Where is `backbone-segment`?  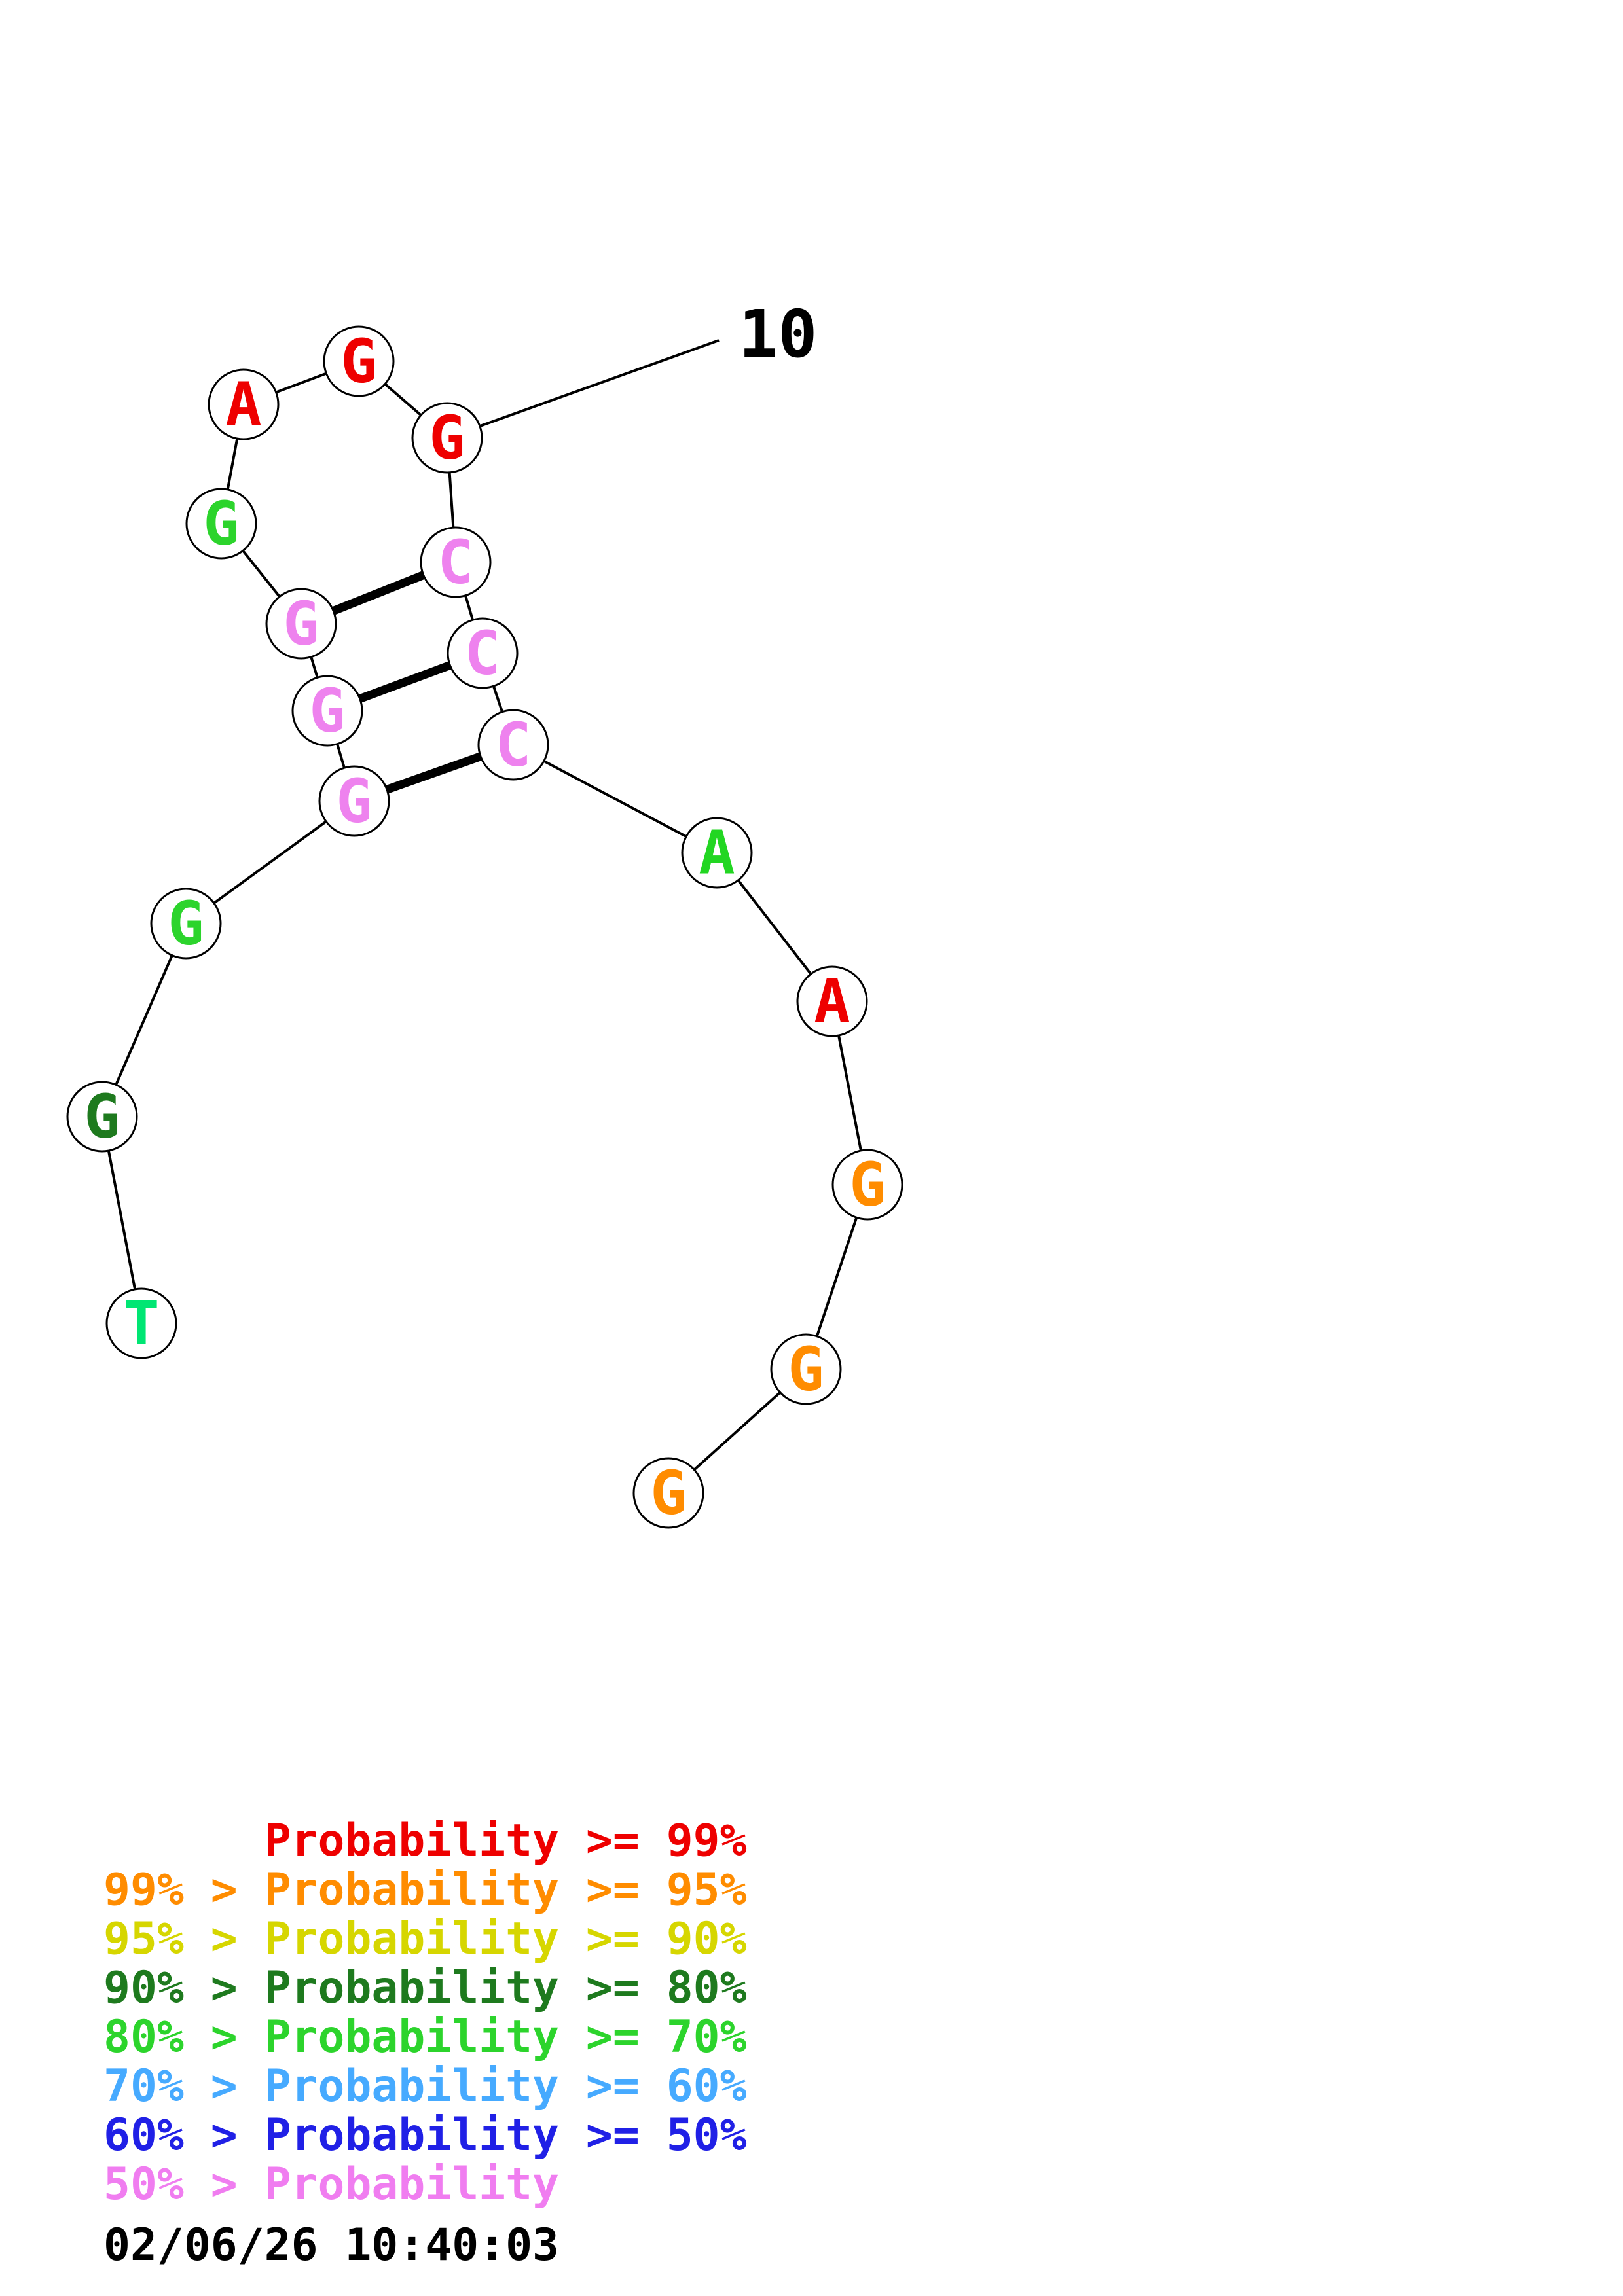 backbone-segment is located at coordinates (615, 799).